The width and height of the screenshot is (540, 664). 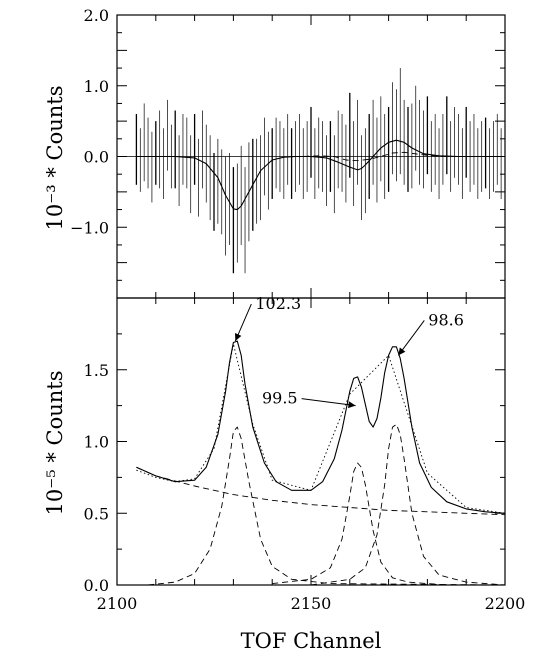 What do you see at coordinates (96, 513) in the screenshot?
I see `y-tick-label: 0.5` at bounding box center [96, 513].